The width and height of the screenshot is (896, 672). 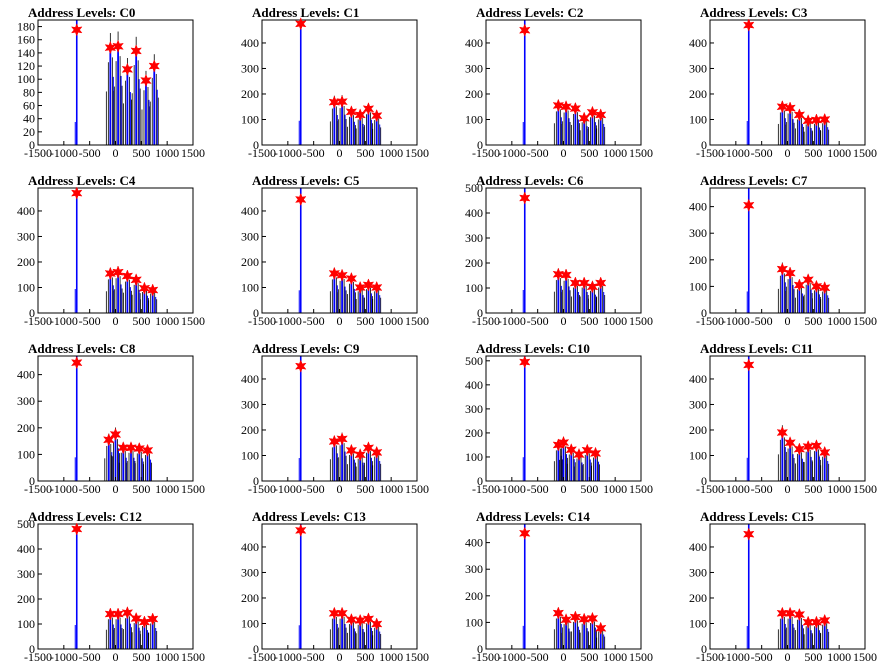 What do you see at coordinates (29, 106) in the screenshot?
I see `y-tick-label: 60` at bounding box center [29, 106].